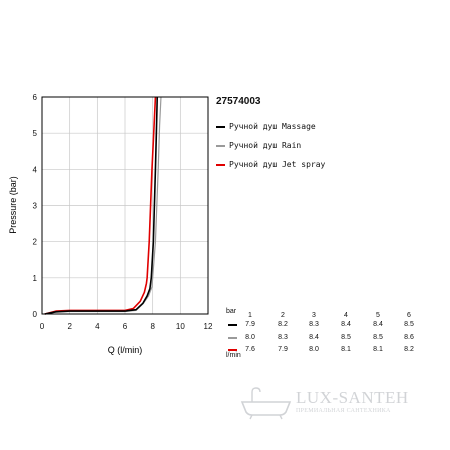 This screenshot has height=450, width=450. Describe the element at coordinates (250, 349) in the screenshot. I see `table-cell: 7.6` at that location.